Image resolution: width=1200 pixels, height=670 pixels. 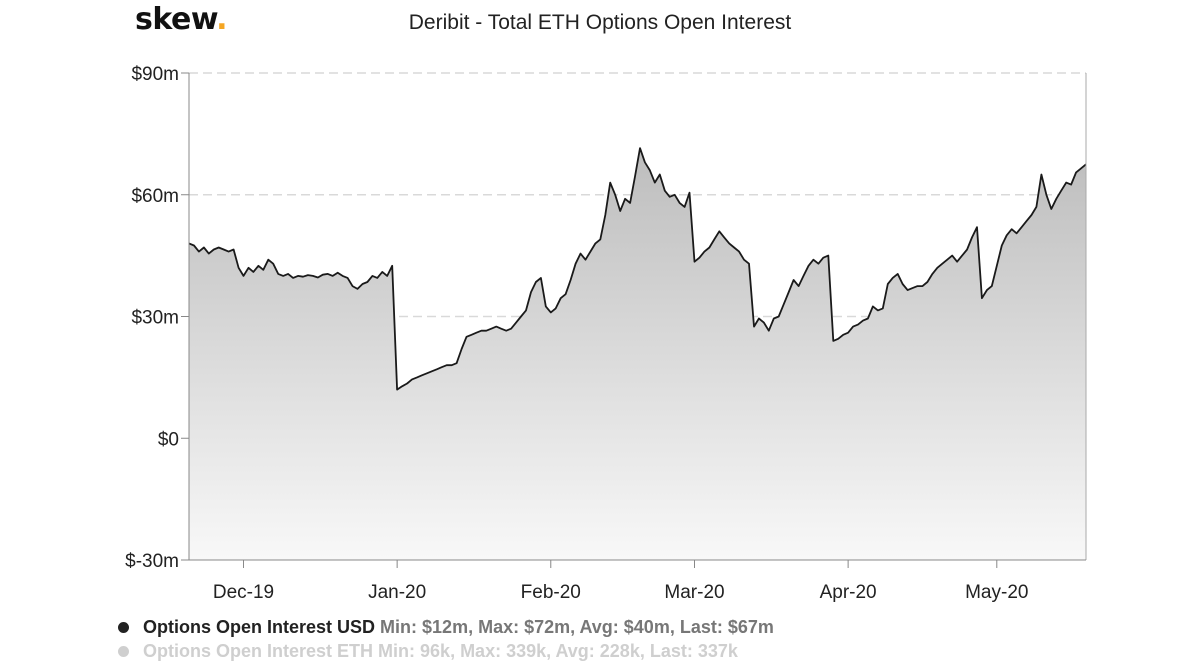 I want to click on x-tick-label: Mar-20, so click(x=694, y=592).